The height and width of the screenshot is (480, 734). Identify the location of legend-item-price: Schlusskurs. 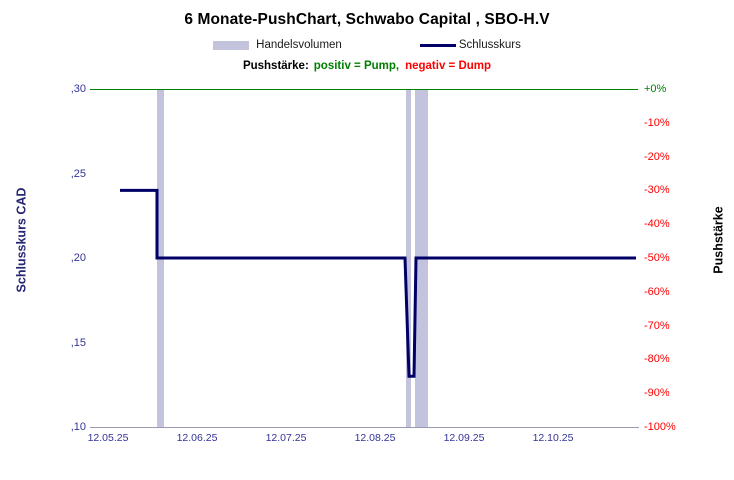
(470, 45).